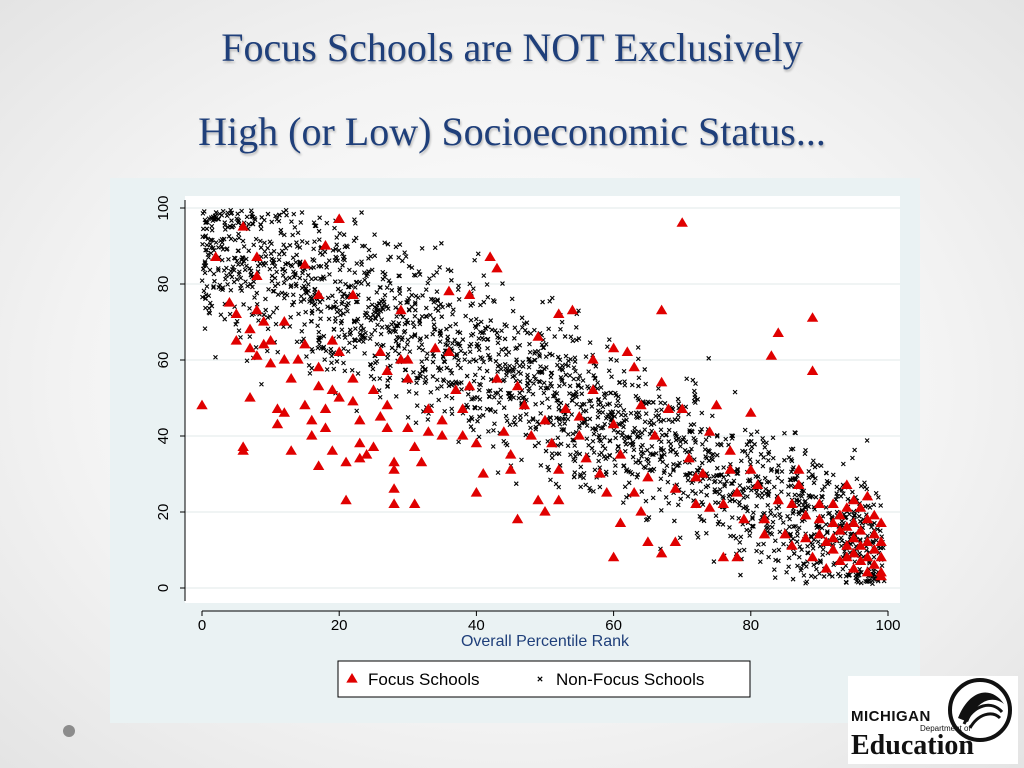 The height and width of the screenshot is (768, 1024). What do you see at coordinates (476, 625) in the screenshot?
I see `x-tick-label: 40` at bounding box center [476, 625].